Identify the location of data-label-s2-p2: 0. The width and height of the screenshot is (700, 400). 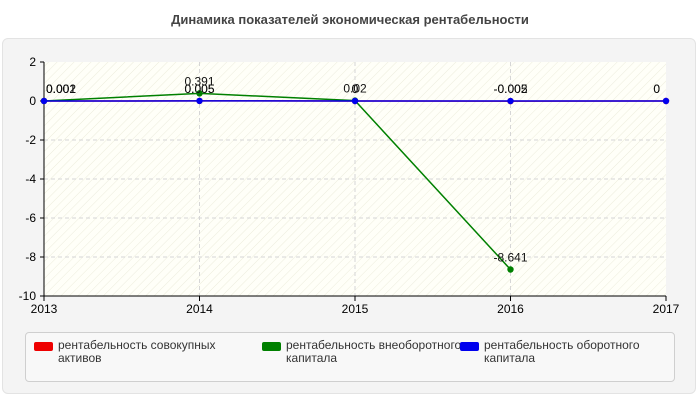
(355, 89).